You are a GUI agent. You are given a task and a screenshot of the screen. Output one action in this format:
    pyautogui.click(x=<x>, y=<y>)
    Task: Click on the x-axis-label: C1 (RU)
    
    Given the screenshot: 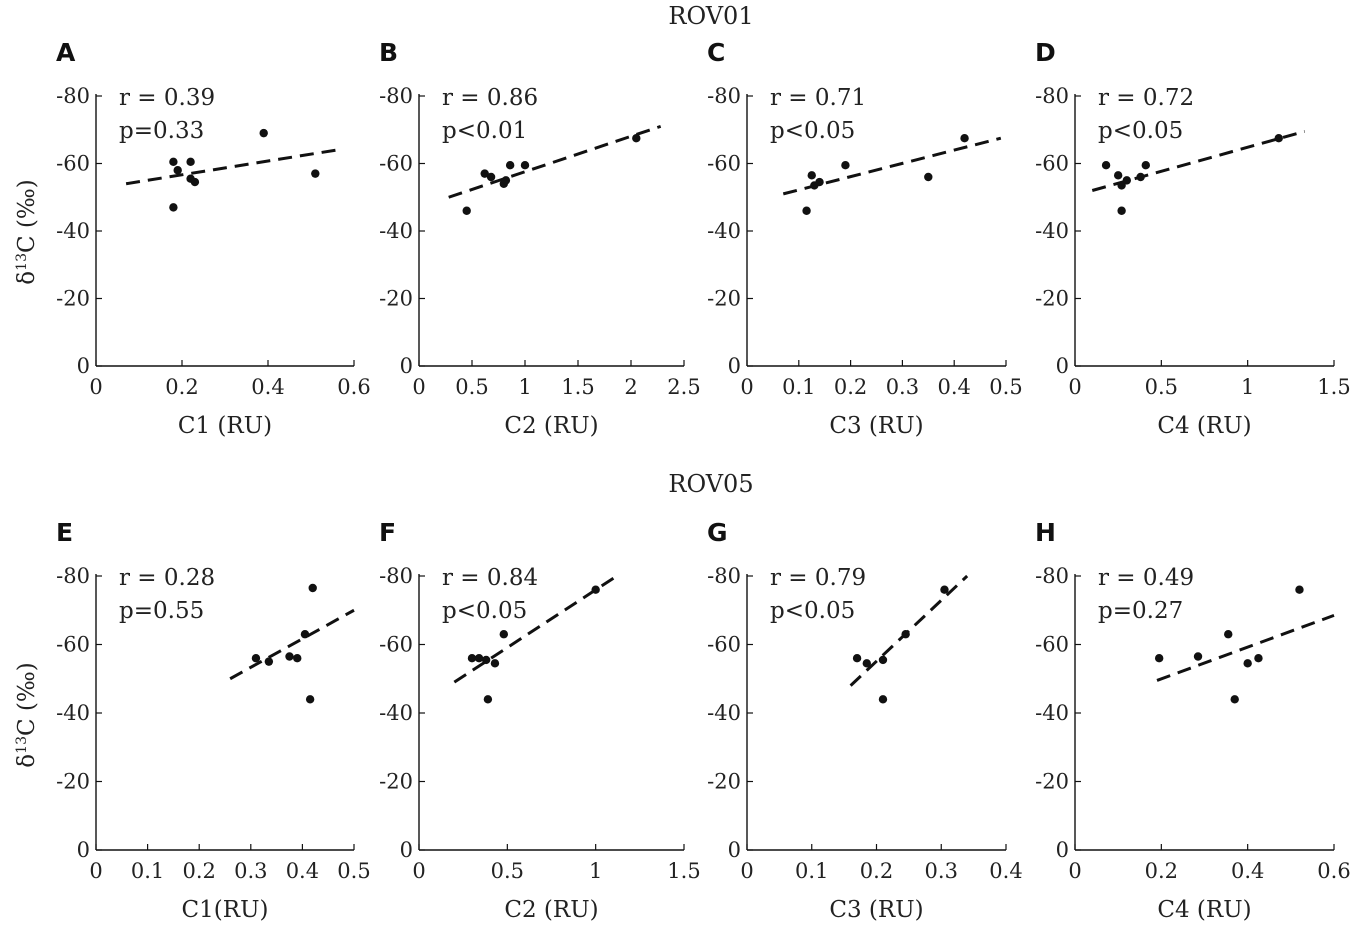 What is the action you would take?
    pyautogui.click(x=225, y=426)
    